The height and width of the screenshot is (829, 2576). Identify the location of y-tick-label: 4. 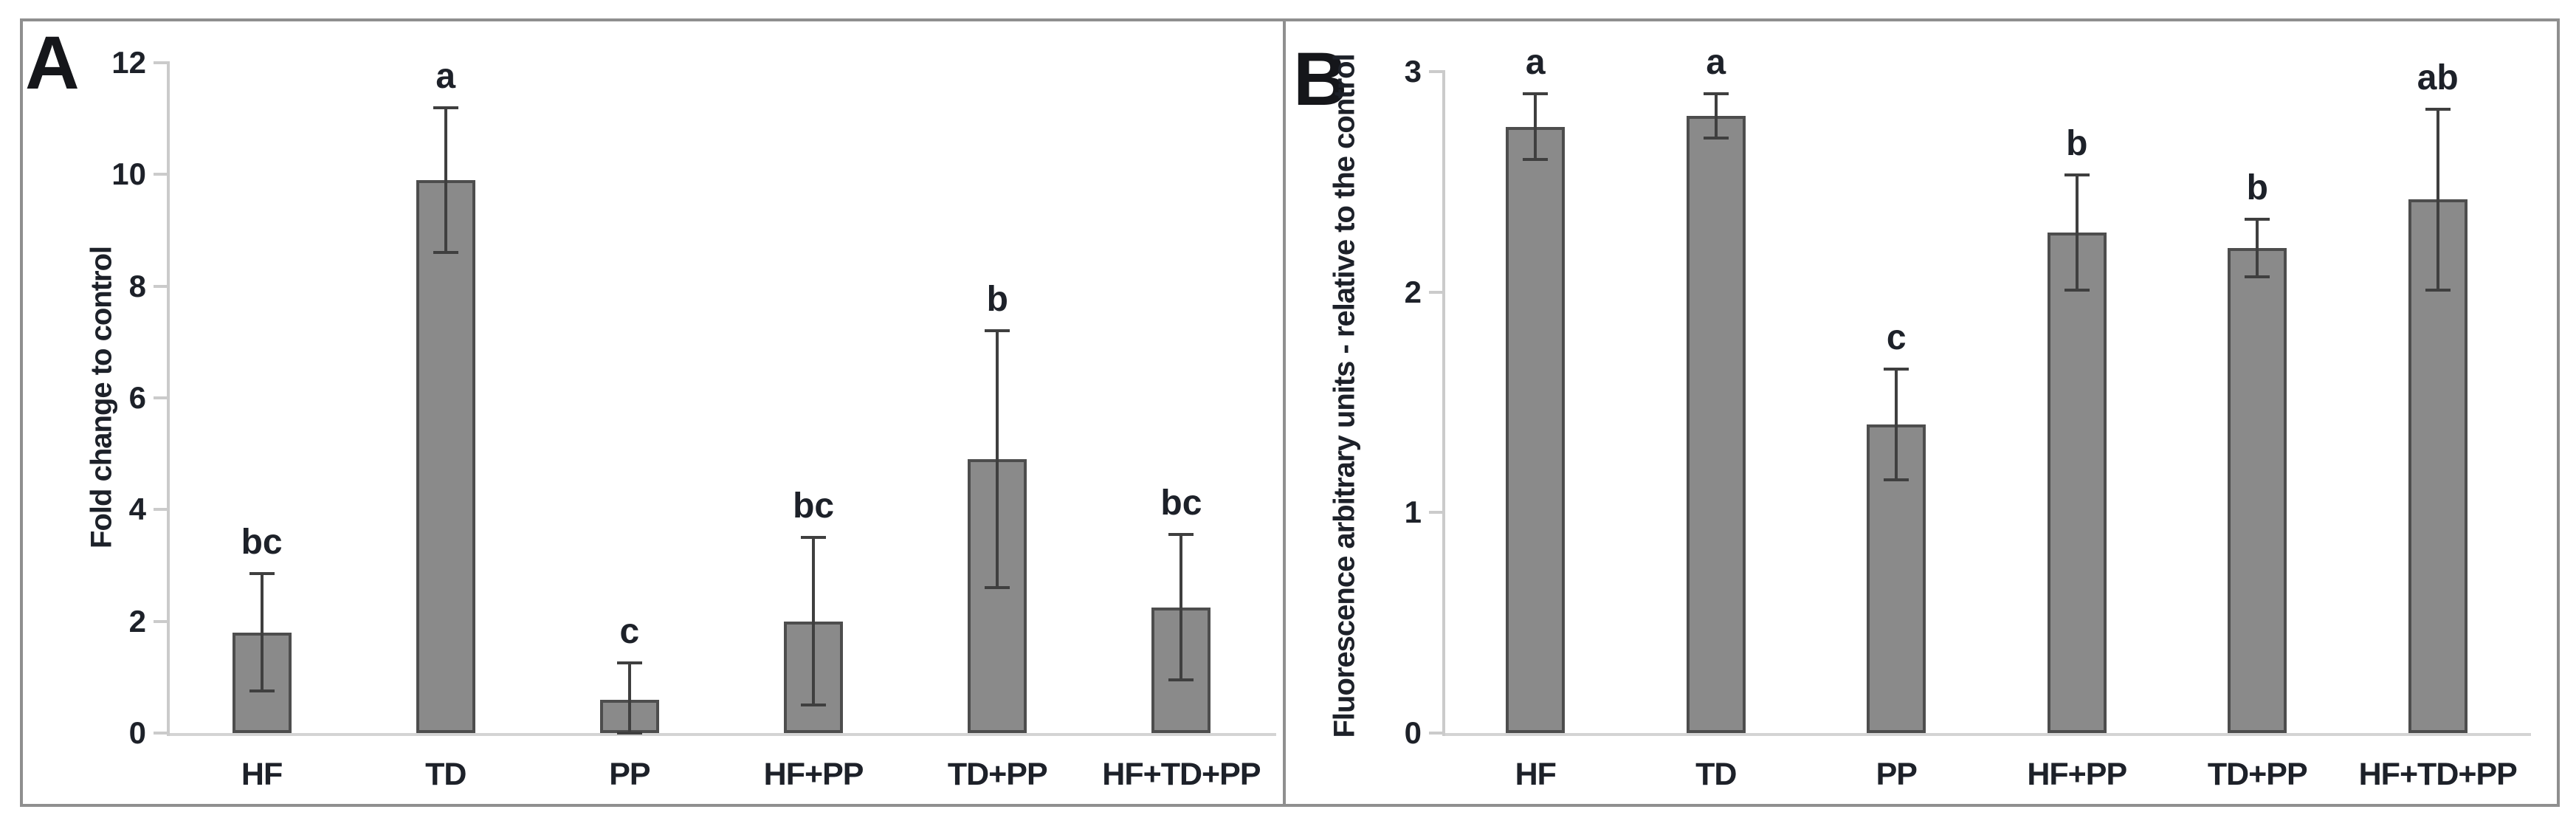
(137, 509).